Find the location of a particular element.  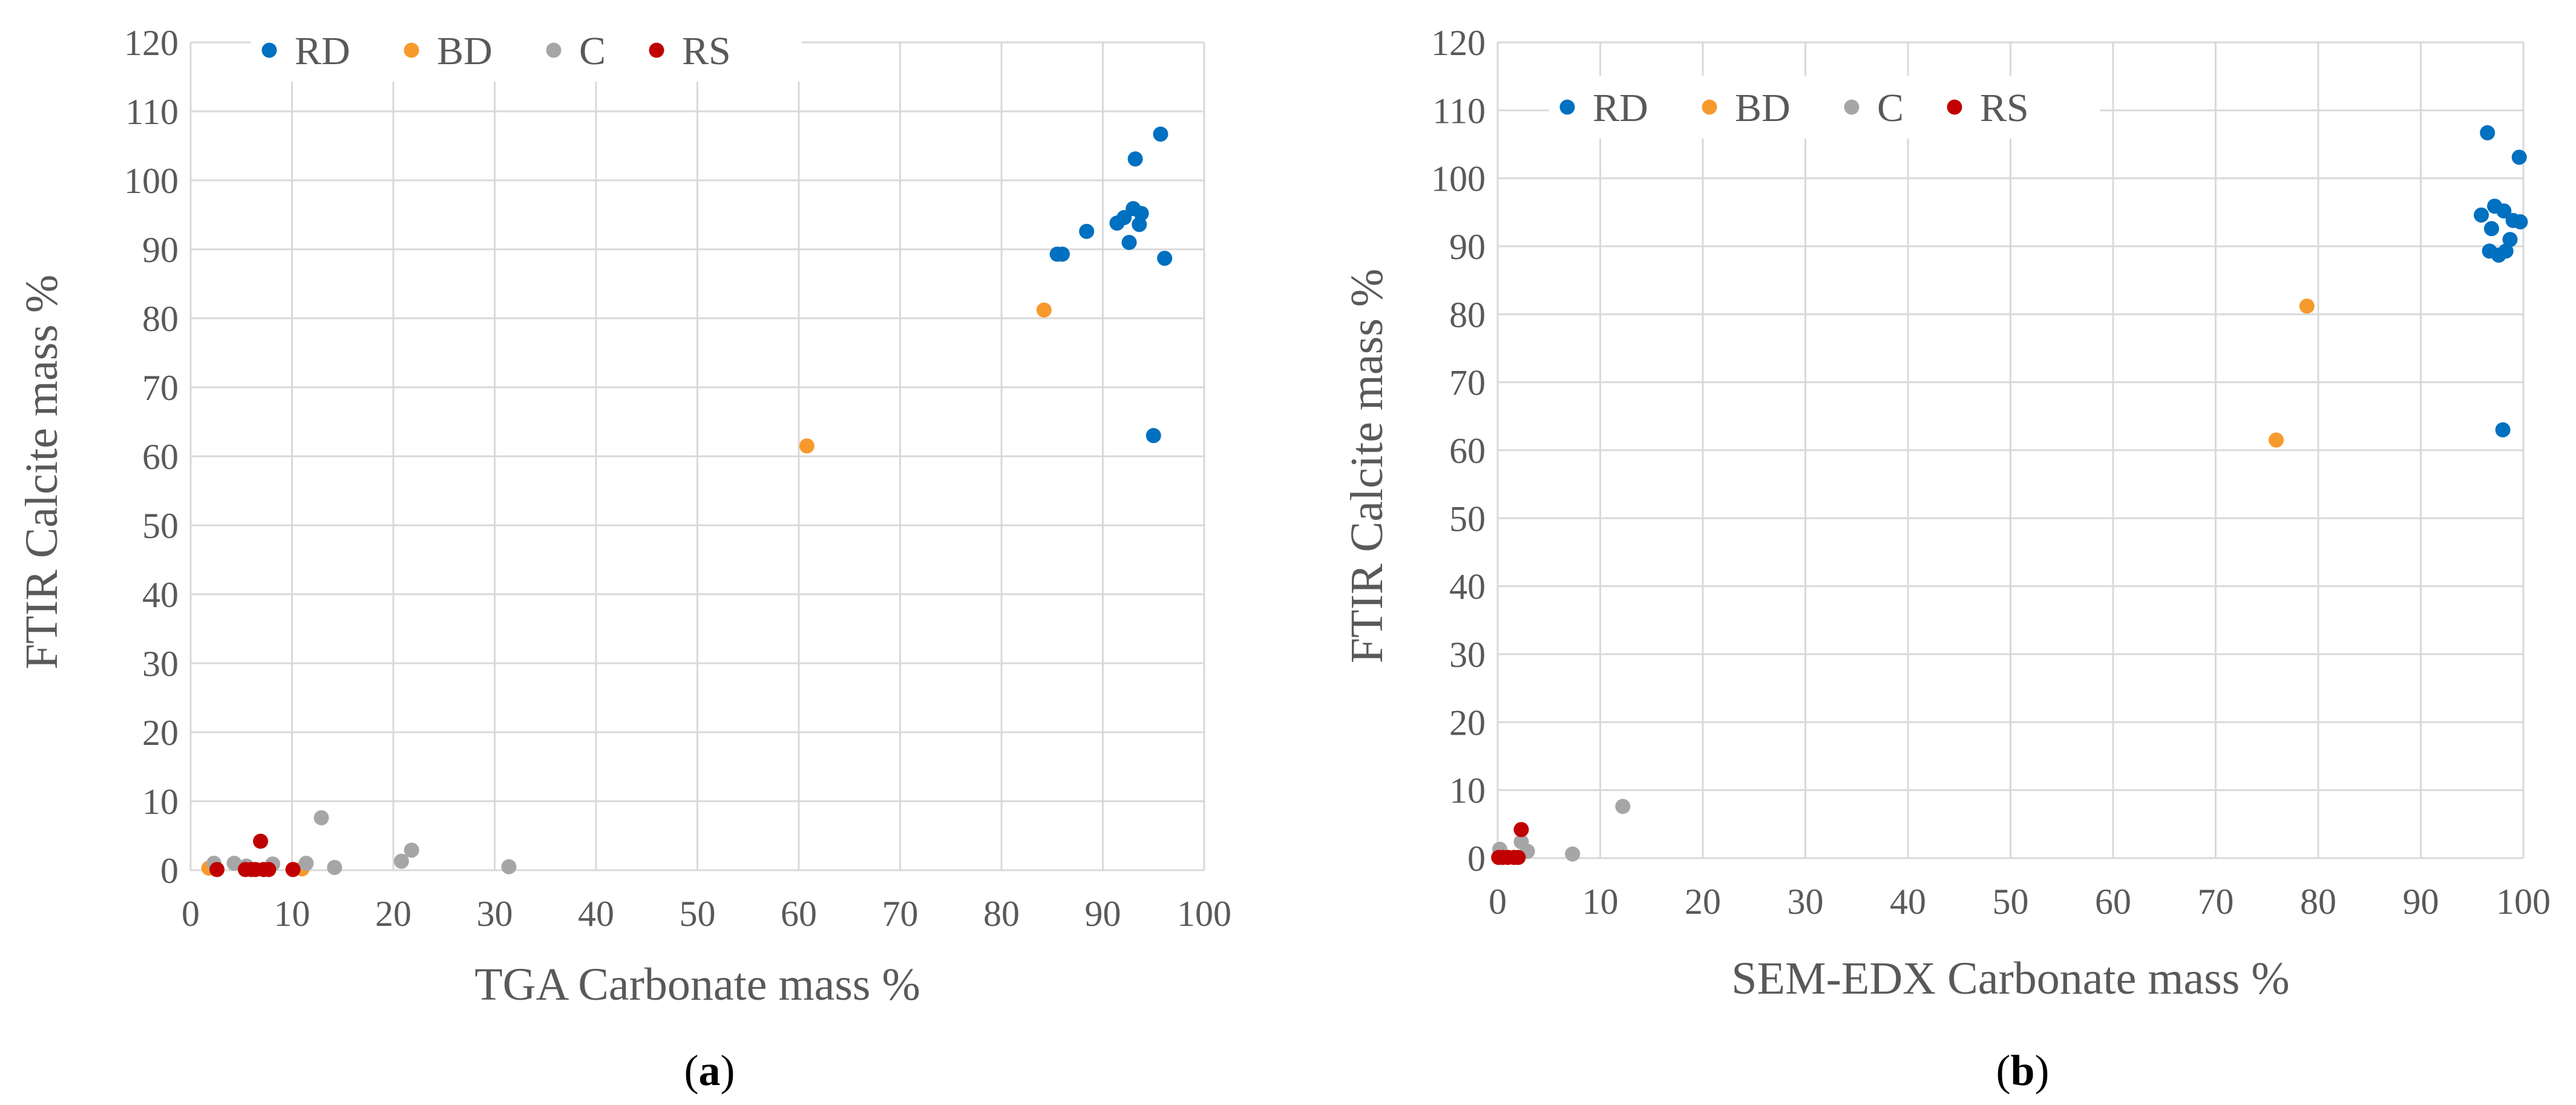

legend: RD BD C RS is located at coordinates (526, 50).